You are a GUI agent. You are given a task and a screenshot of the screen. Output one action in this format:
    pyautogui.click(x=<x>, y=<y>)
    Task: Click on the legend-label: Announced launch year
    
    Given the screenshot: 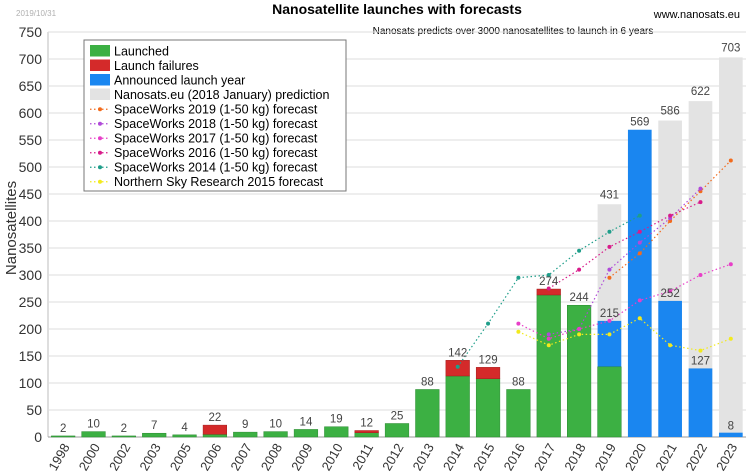 What is the action you would take?
    pyautogui.click(x=179, y=81)
    